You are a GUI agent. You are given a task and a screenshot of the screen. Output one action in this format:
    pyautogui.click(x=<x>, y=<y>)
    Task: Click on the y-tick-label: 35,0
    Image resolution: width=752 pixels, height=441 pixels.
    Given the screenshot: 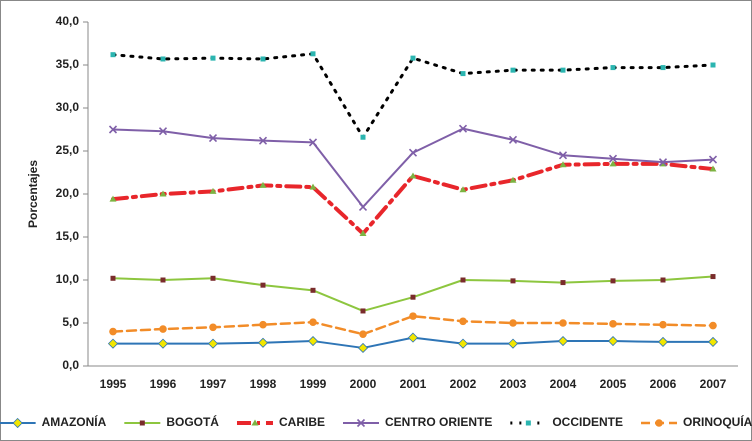 What is the action you would take?
    pyautogui.click(x=68, y=64)
    